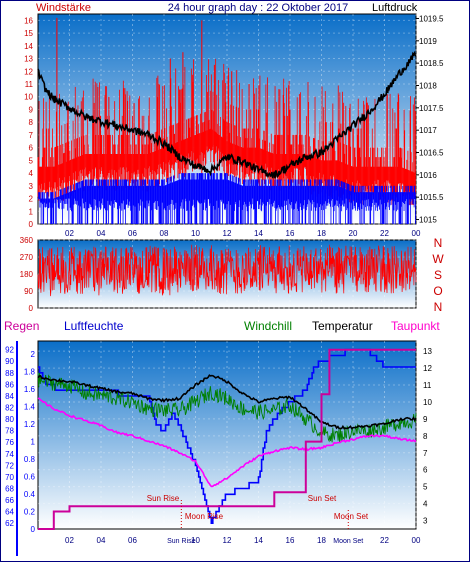 The image size is (470, 562). I want to click on humidity-tick-label: 74, so click(9, 454).